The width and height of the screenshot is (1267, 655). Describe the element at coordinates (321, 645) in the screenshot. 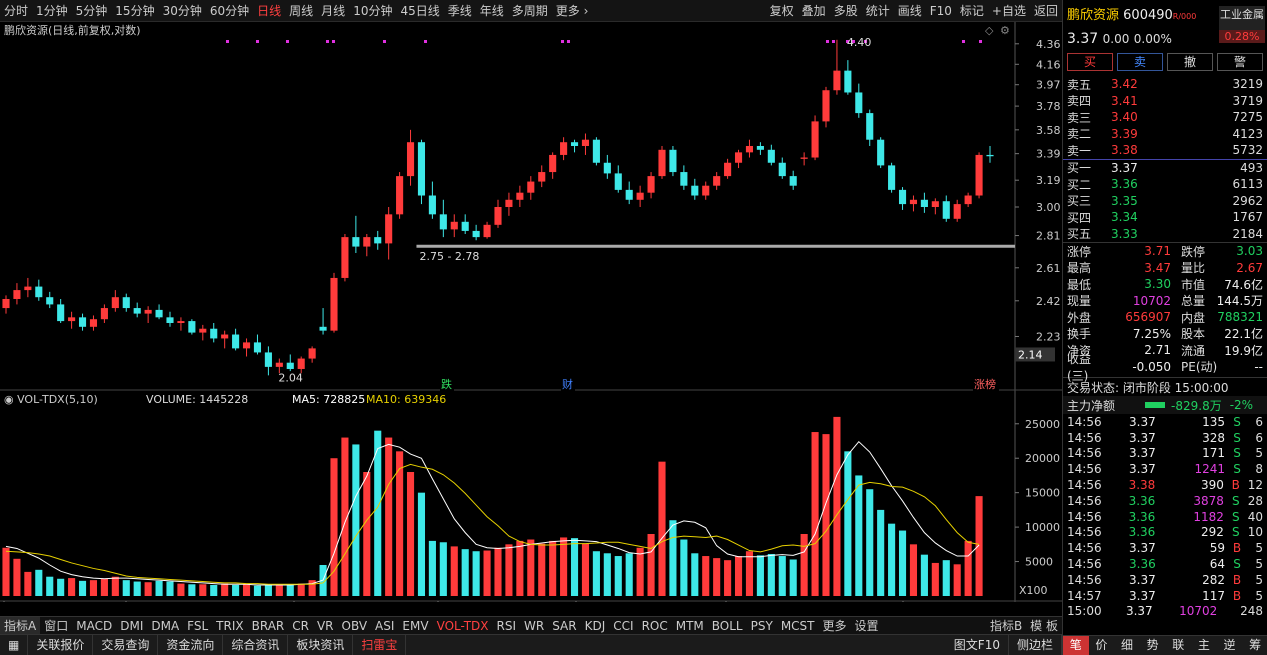

I see `bottom-tab-4: 板块资讯` at that location.